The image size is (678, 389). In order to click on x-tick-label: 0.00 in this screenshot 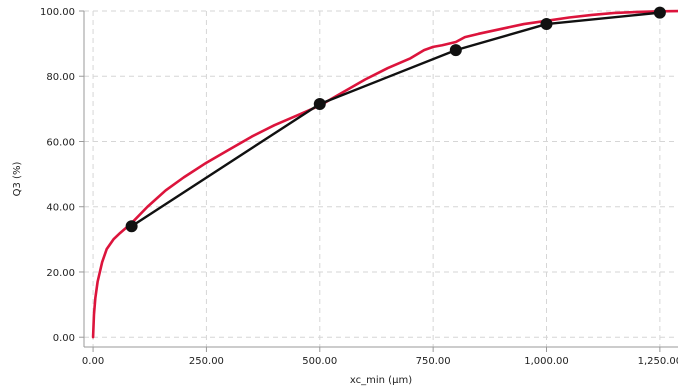, I will do `click(93, 361)`.